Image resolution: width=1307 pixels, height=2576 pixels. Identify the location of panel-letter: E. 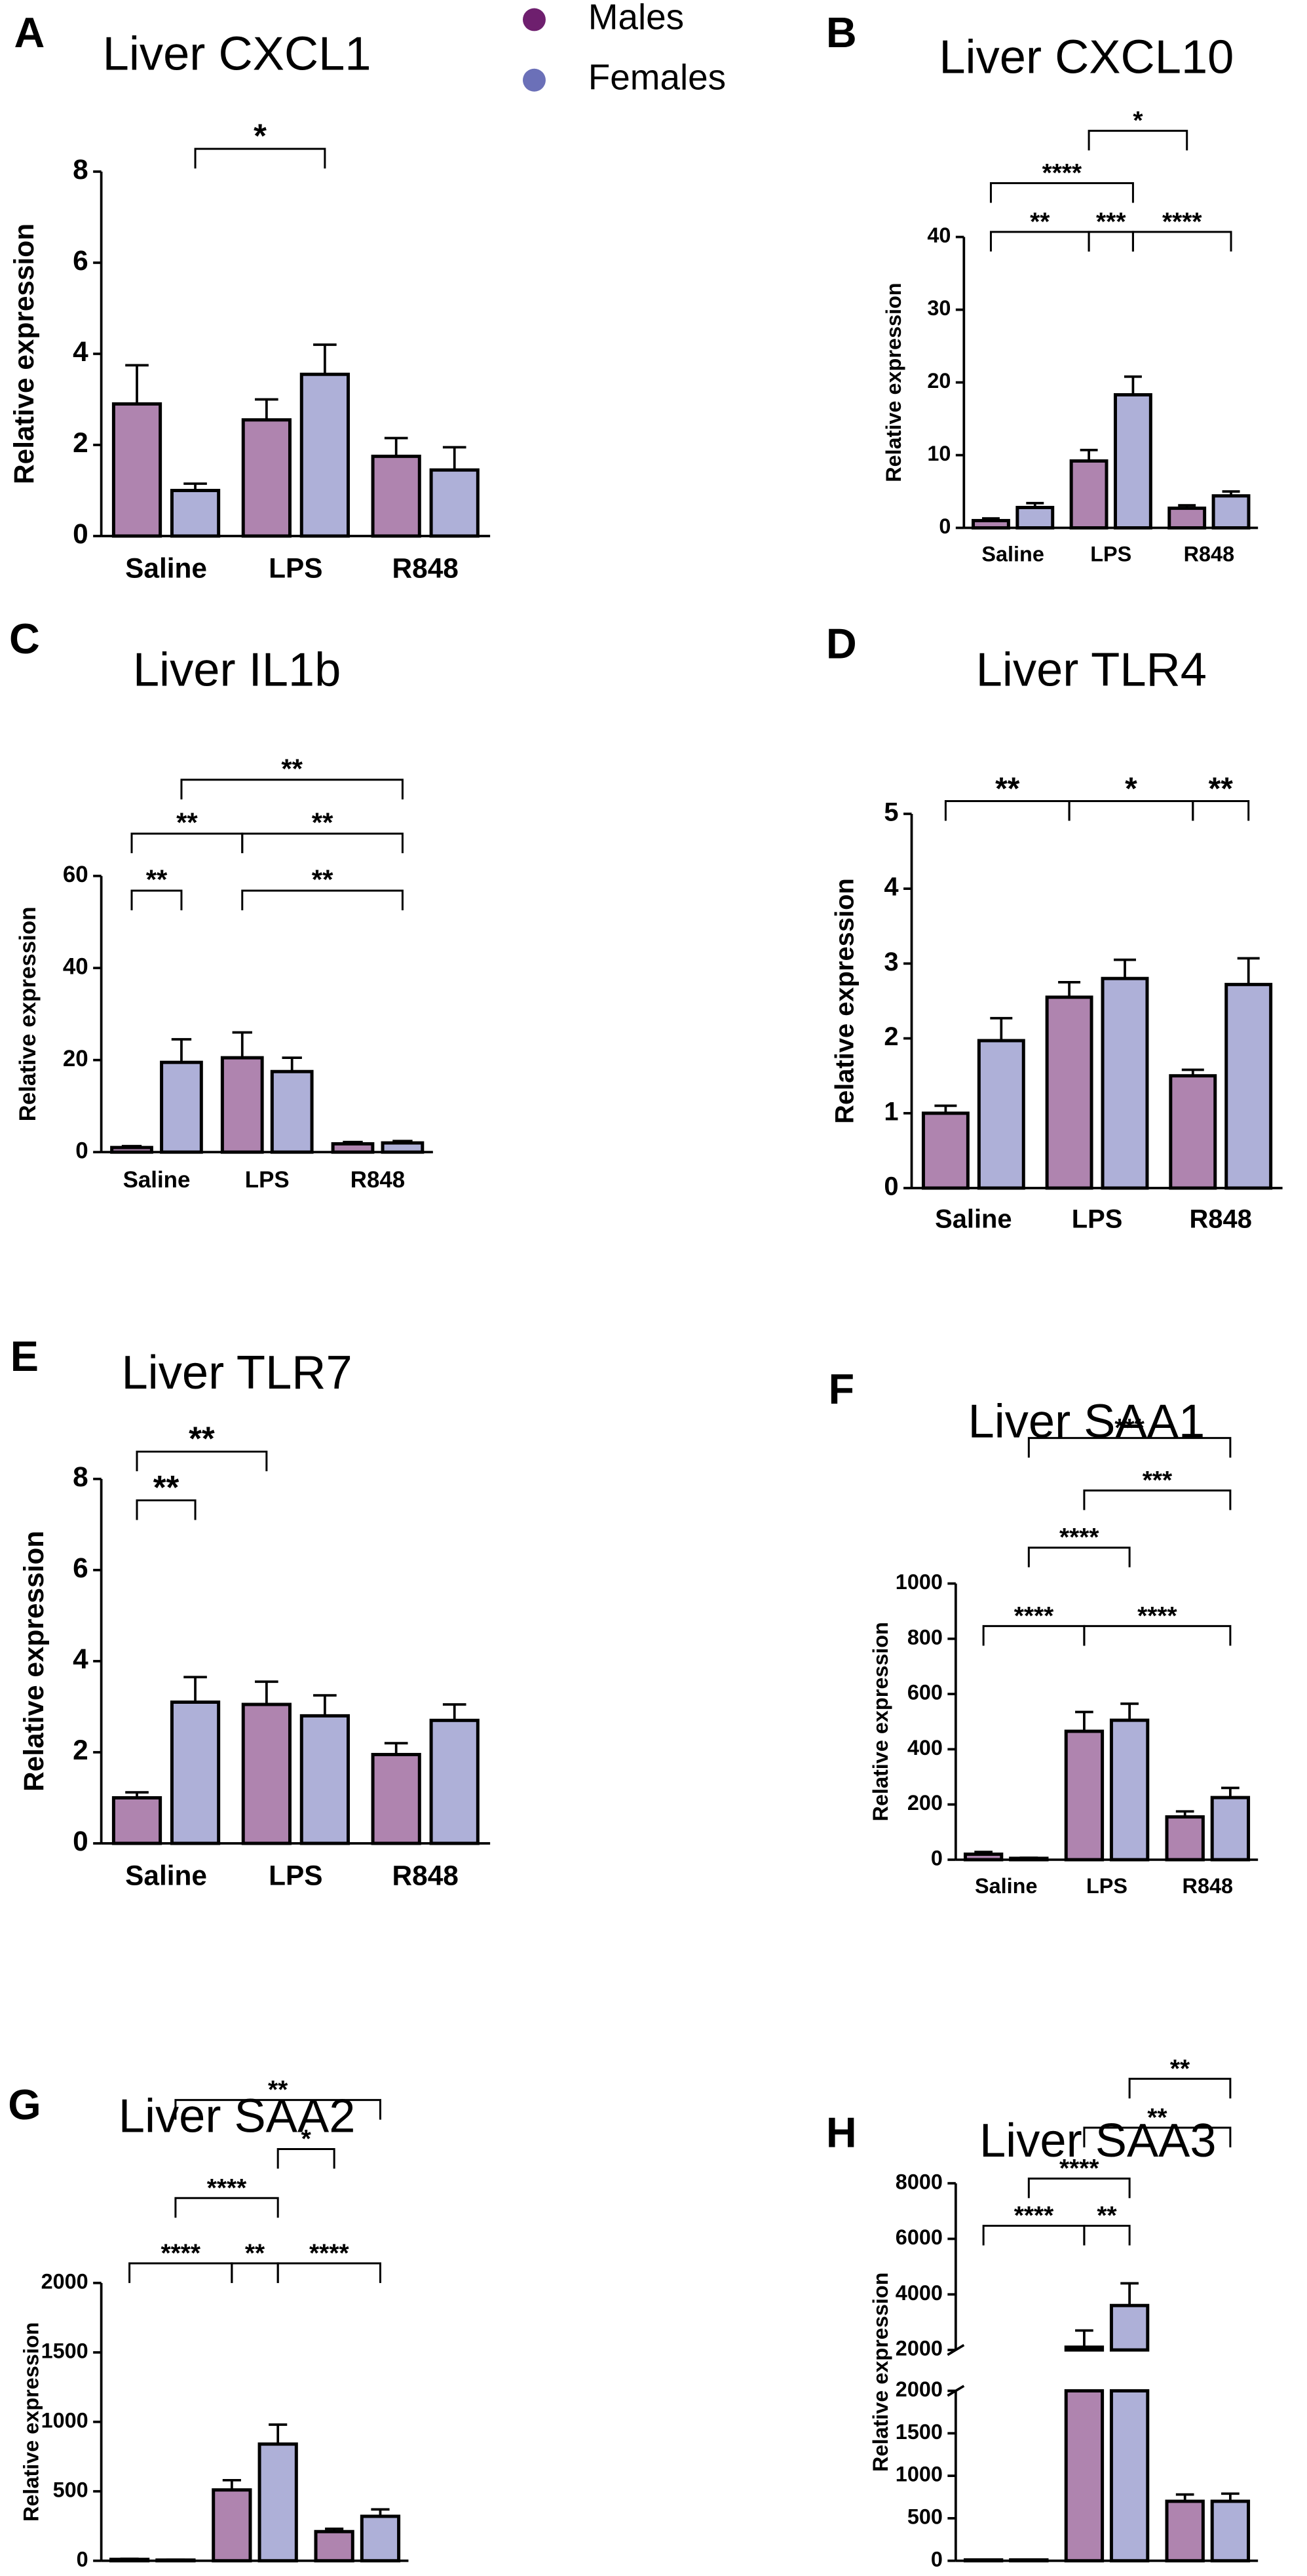
(24, 1356).